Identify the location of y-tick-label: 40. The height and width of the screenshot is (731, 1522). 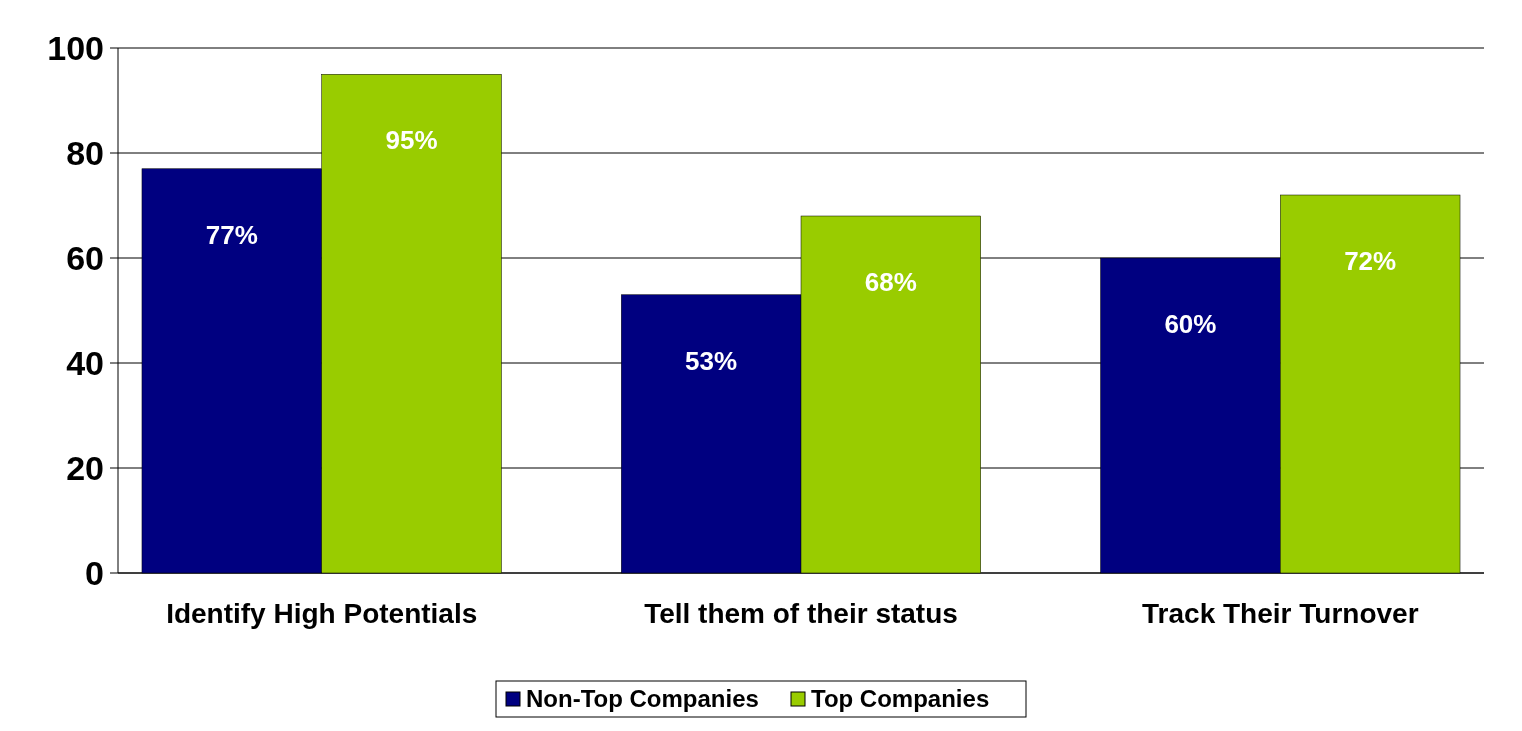
(85, 362).